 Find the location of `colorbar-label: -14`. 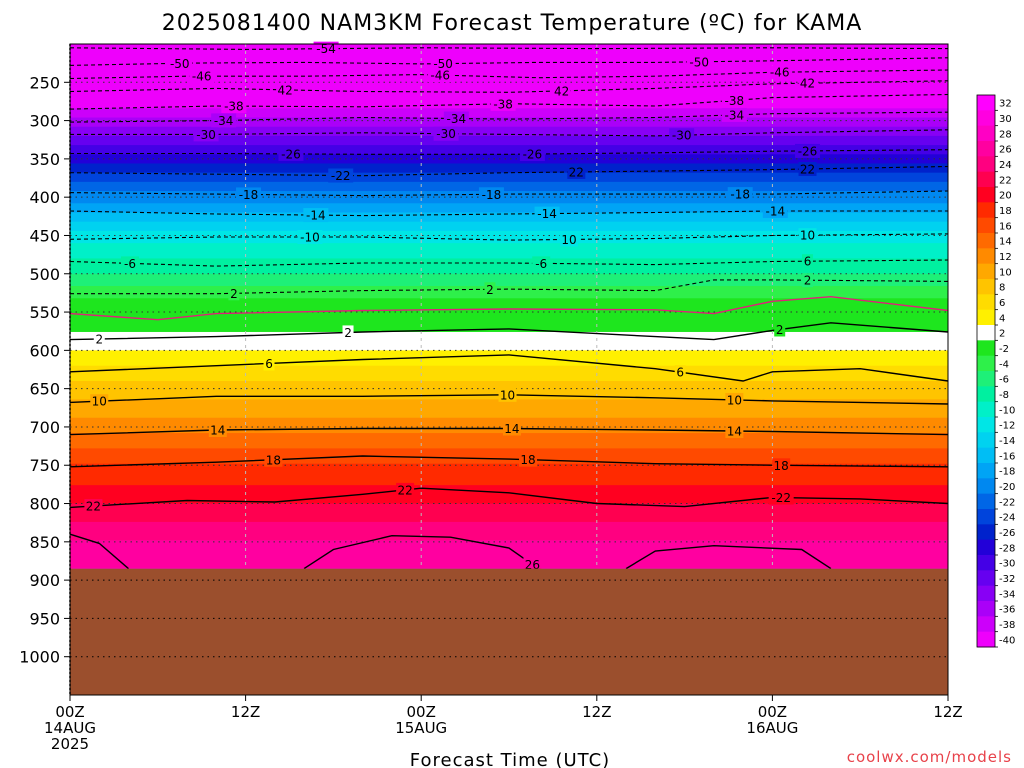

colorbar-label: -14 is located at coordinates (1007, 441).